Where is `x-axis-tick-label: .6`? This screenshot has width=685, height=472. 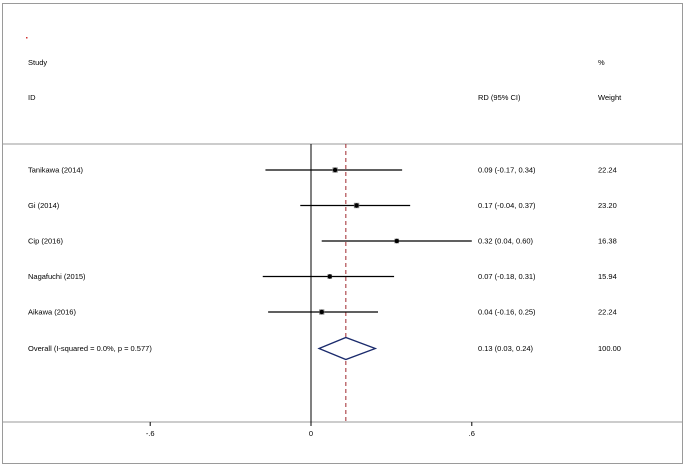
x-axis-tick-label: .6 is located at coordinates (472, 433).